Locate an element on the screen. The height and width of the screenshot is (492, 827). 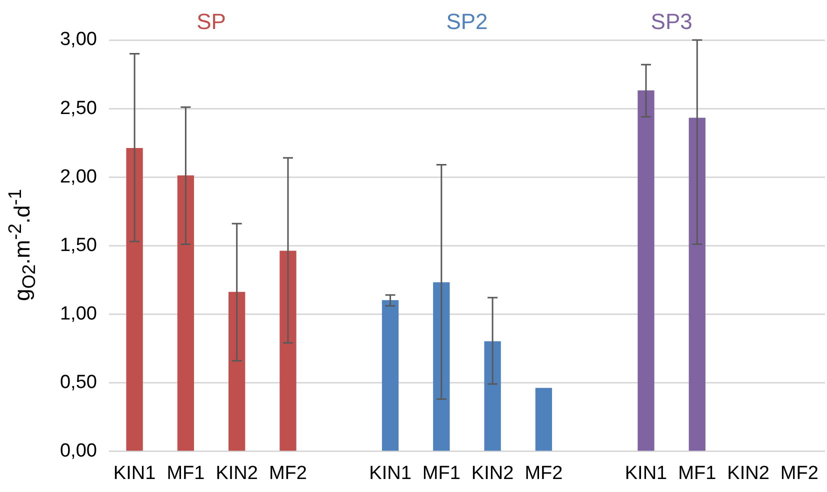
y-tick-label: 2,00 is located at coordinates (78, 177).